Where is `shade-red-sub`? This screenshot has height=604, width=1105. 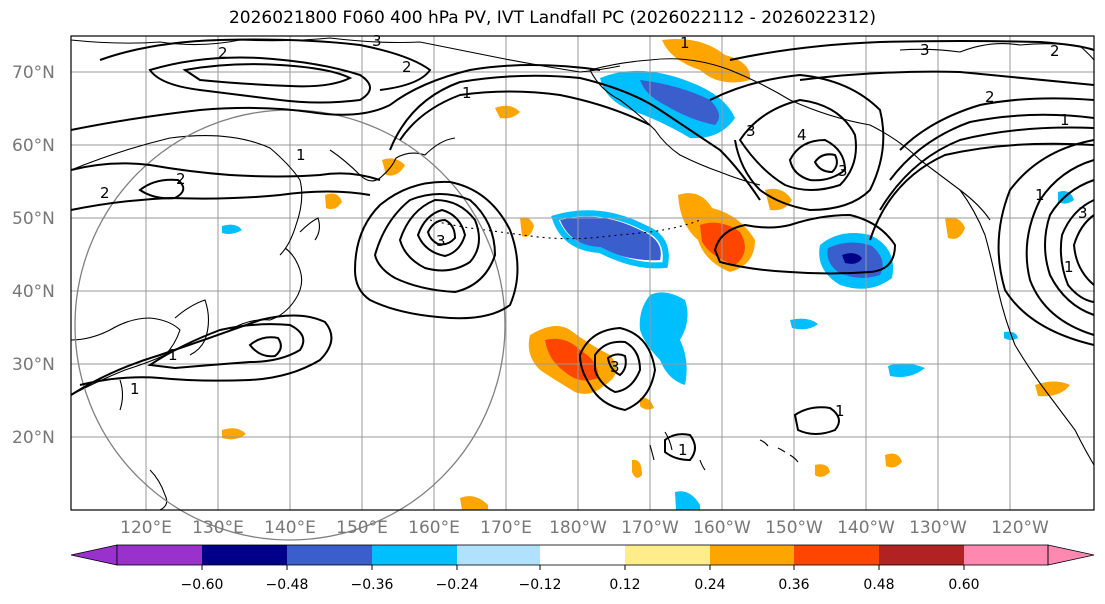
shade-red-sub is located at coordinates (572, 359).